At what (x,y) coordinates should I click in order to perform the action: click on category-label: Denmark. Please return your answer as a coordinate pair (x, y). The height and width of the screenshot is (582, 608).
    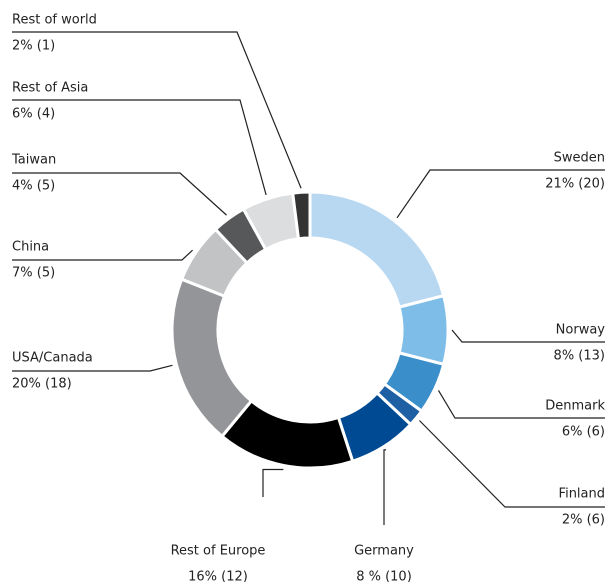
    Looking at the image, I should click on (575, 406).